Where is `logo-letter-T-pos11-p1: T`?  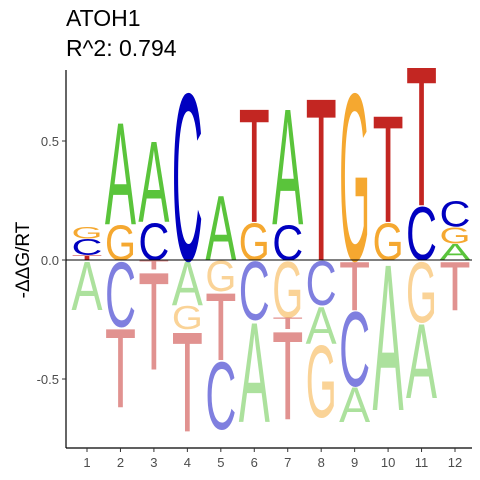
logo-letter-T-pos11-p1: T is located at coordinates (421, 135).